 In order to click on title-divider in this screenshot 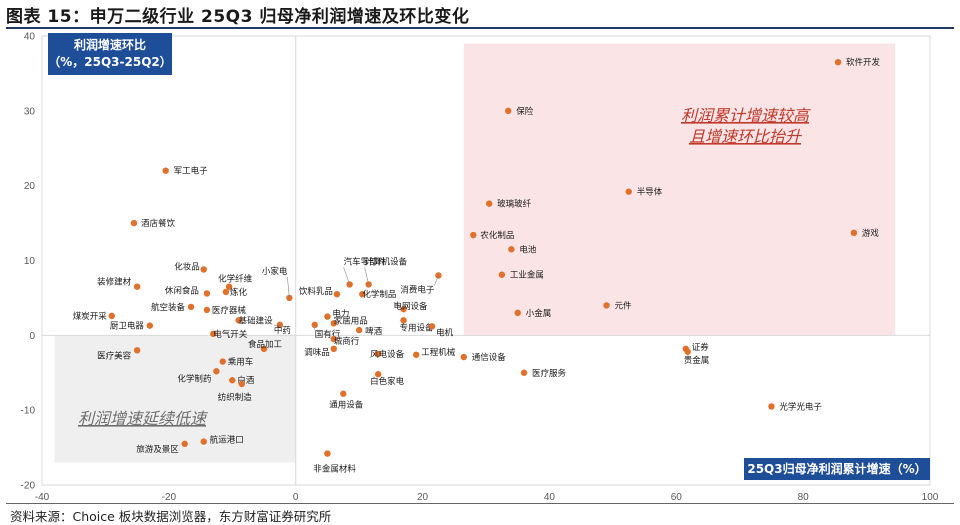, I will do `click(480, 28)`.